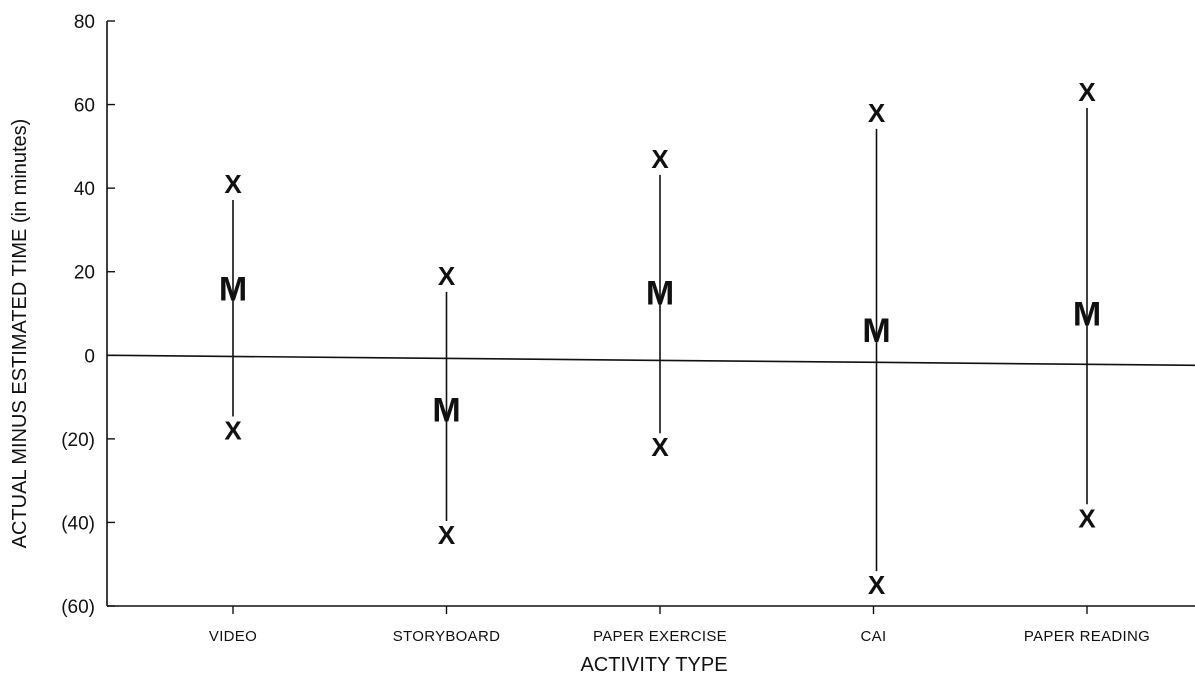 This screenshot has width=1195, height=682. I want to click on y-tick-label: 40, so click(84, 189).